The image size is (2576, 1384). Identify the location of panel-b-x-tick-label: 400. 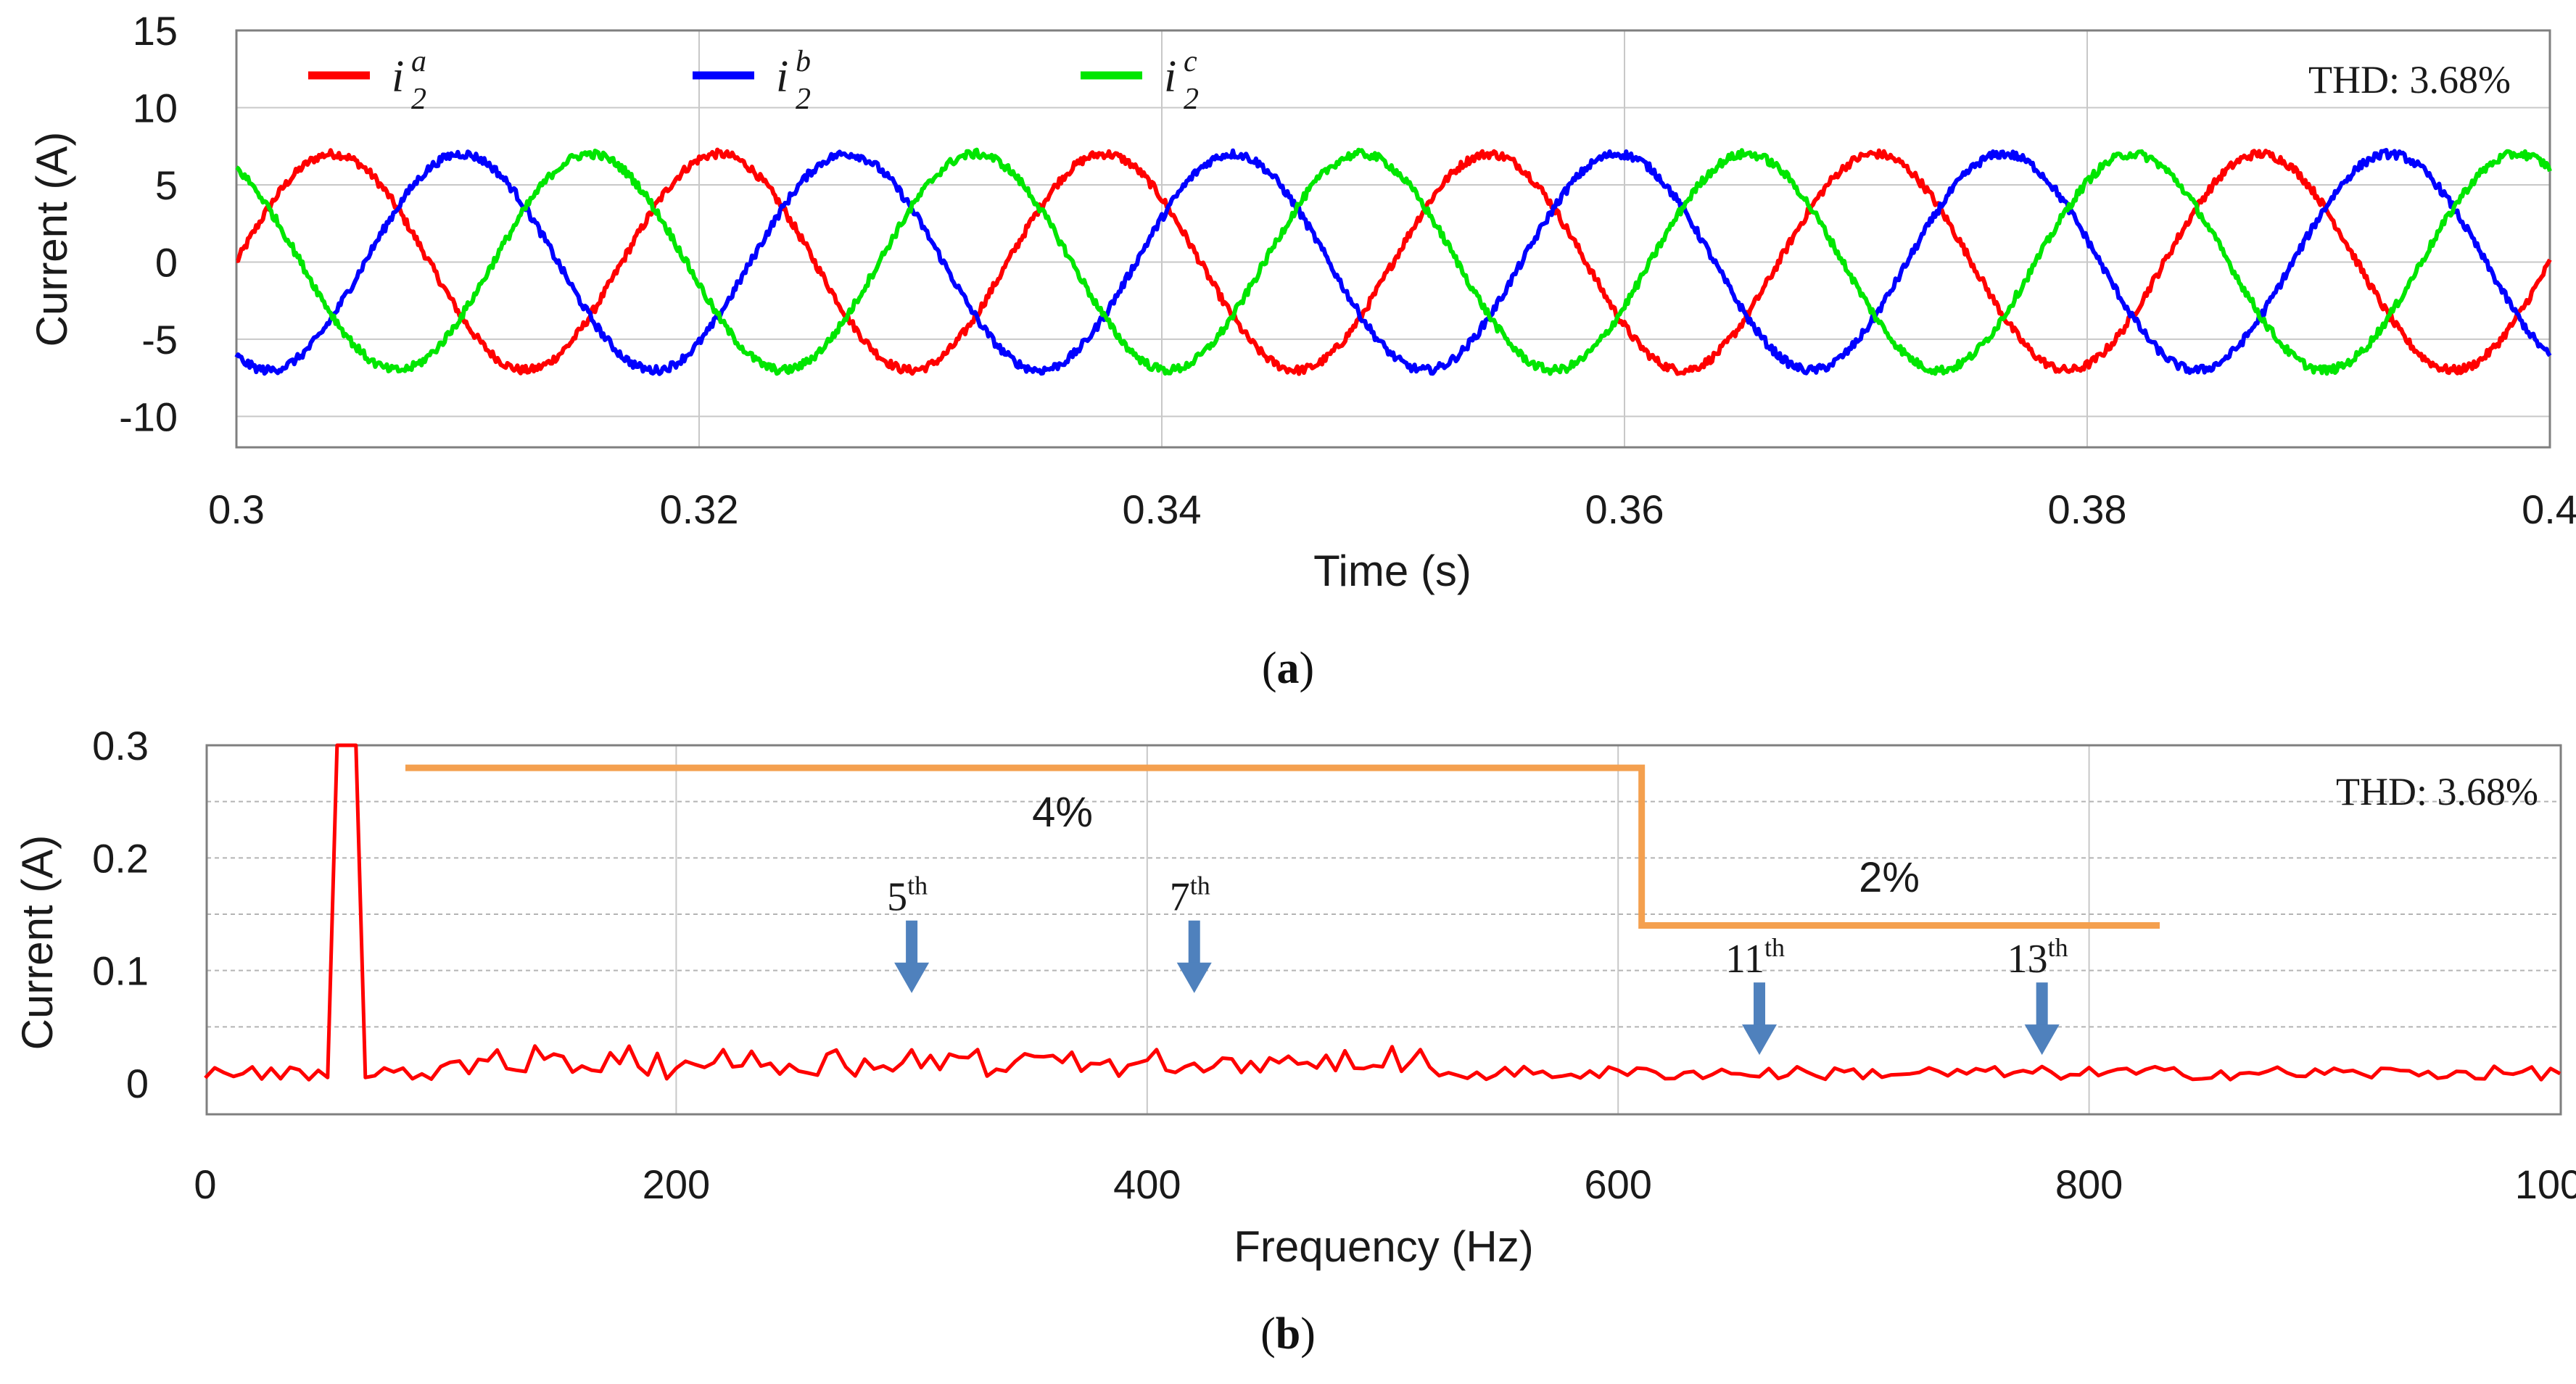
(1147, 1184).